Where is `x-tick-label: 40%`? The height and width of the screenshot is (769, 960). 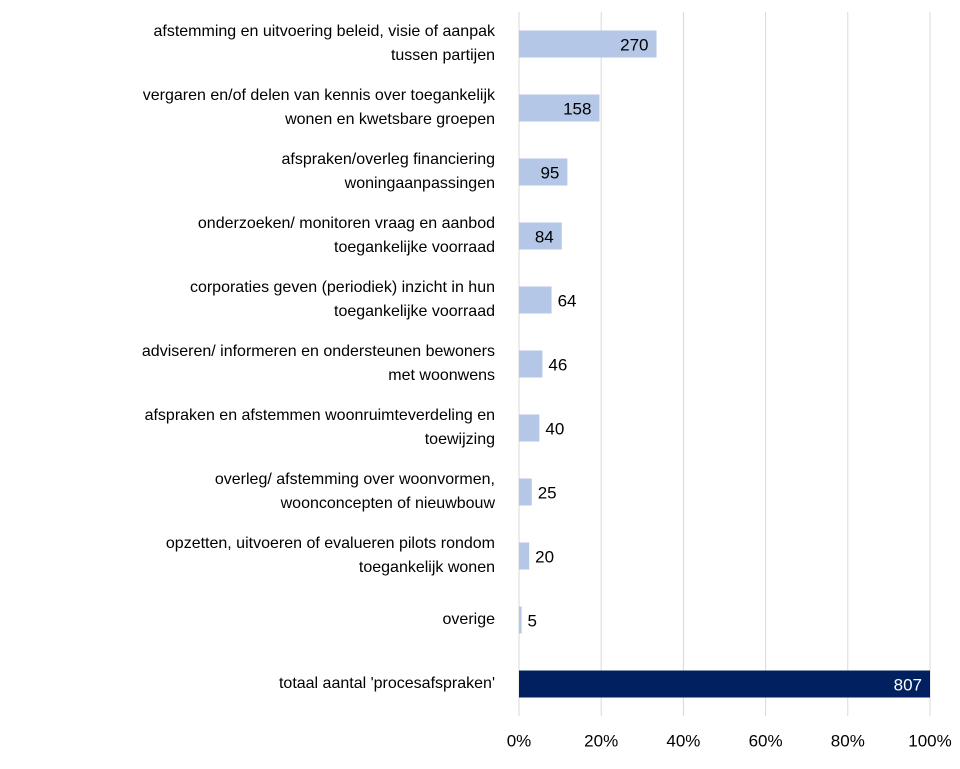
x-tick-label: 40% is located at coordinates (683, 740).